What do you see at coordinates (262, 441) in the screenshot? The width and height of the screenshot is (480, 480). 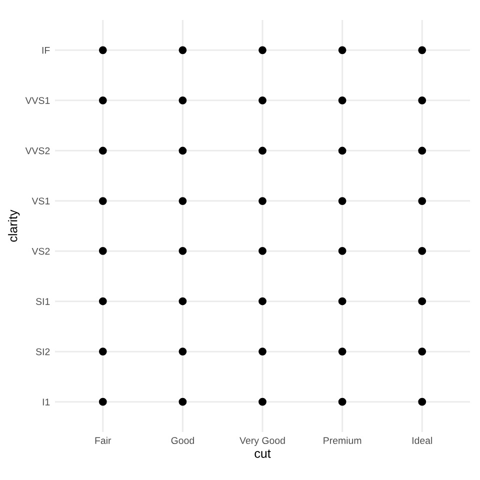 I see `x-tick-label: Very Good` at bounding box center [262, 441].